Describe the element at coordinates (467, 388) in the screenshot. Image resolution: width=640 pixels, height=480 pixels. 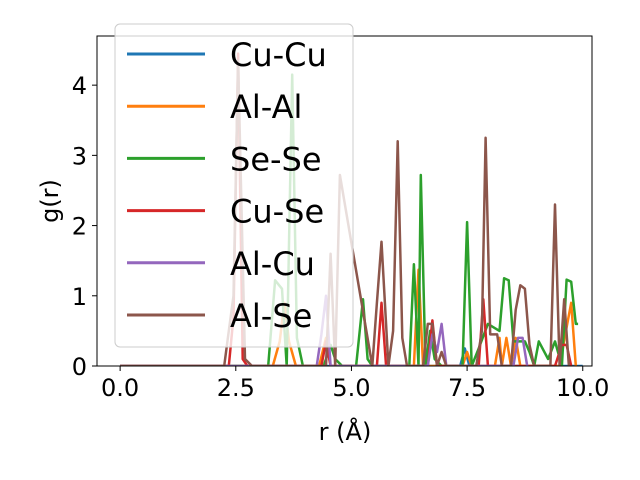
I see `x-tick-label: 7.5` at that location.